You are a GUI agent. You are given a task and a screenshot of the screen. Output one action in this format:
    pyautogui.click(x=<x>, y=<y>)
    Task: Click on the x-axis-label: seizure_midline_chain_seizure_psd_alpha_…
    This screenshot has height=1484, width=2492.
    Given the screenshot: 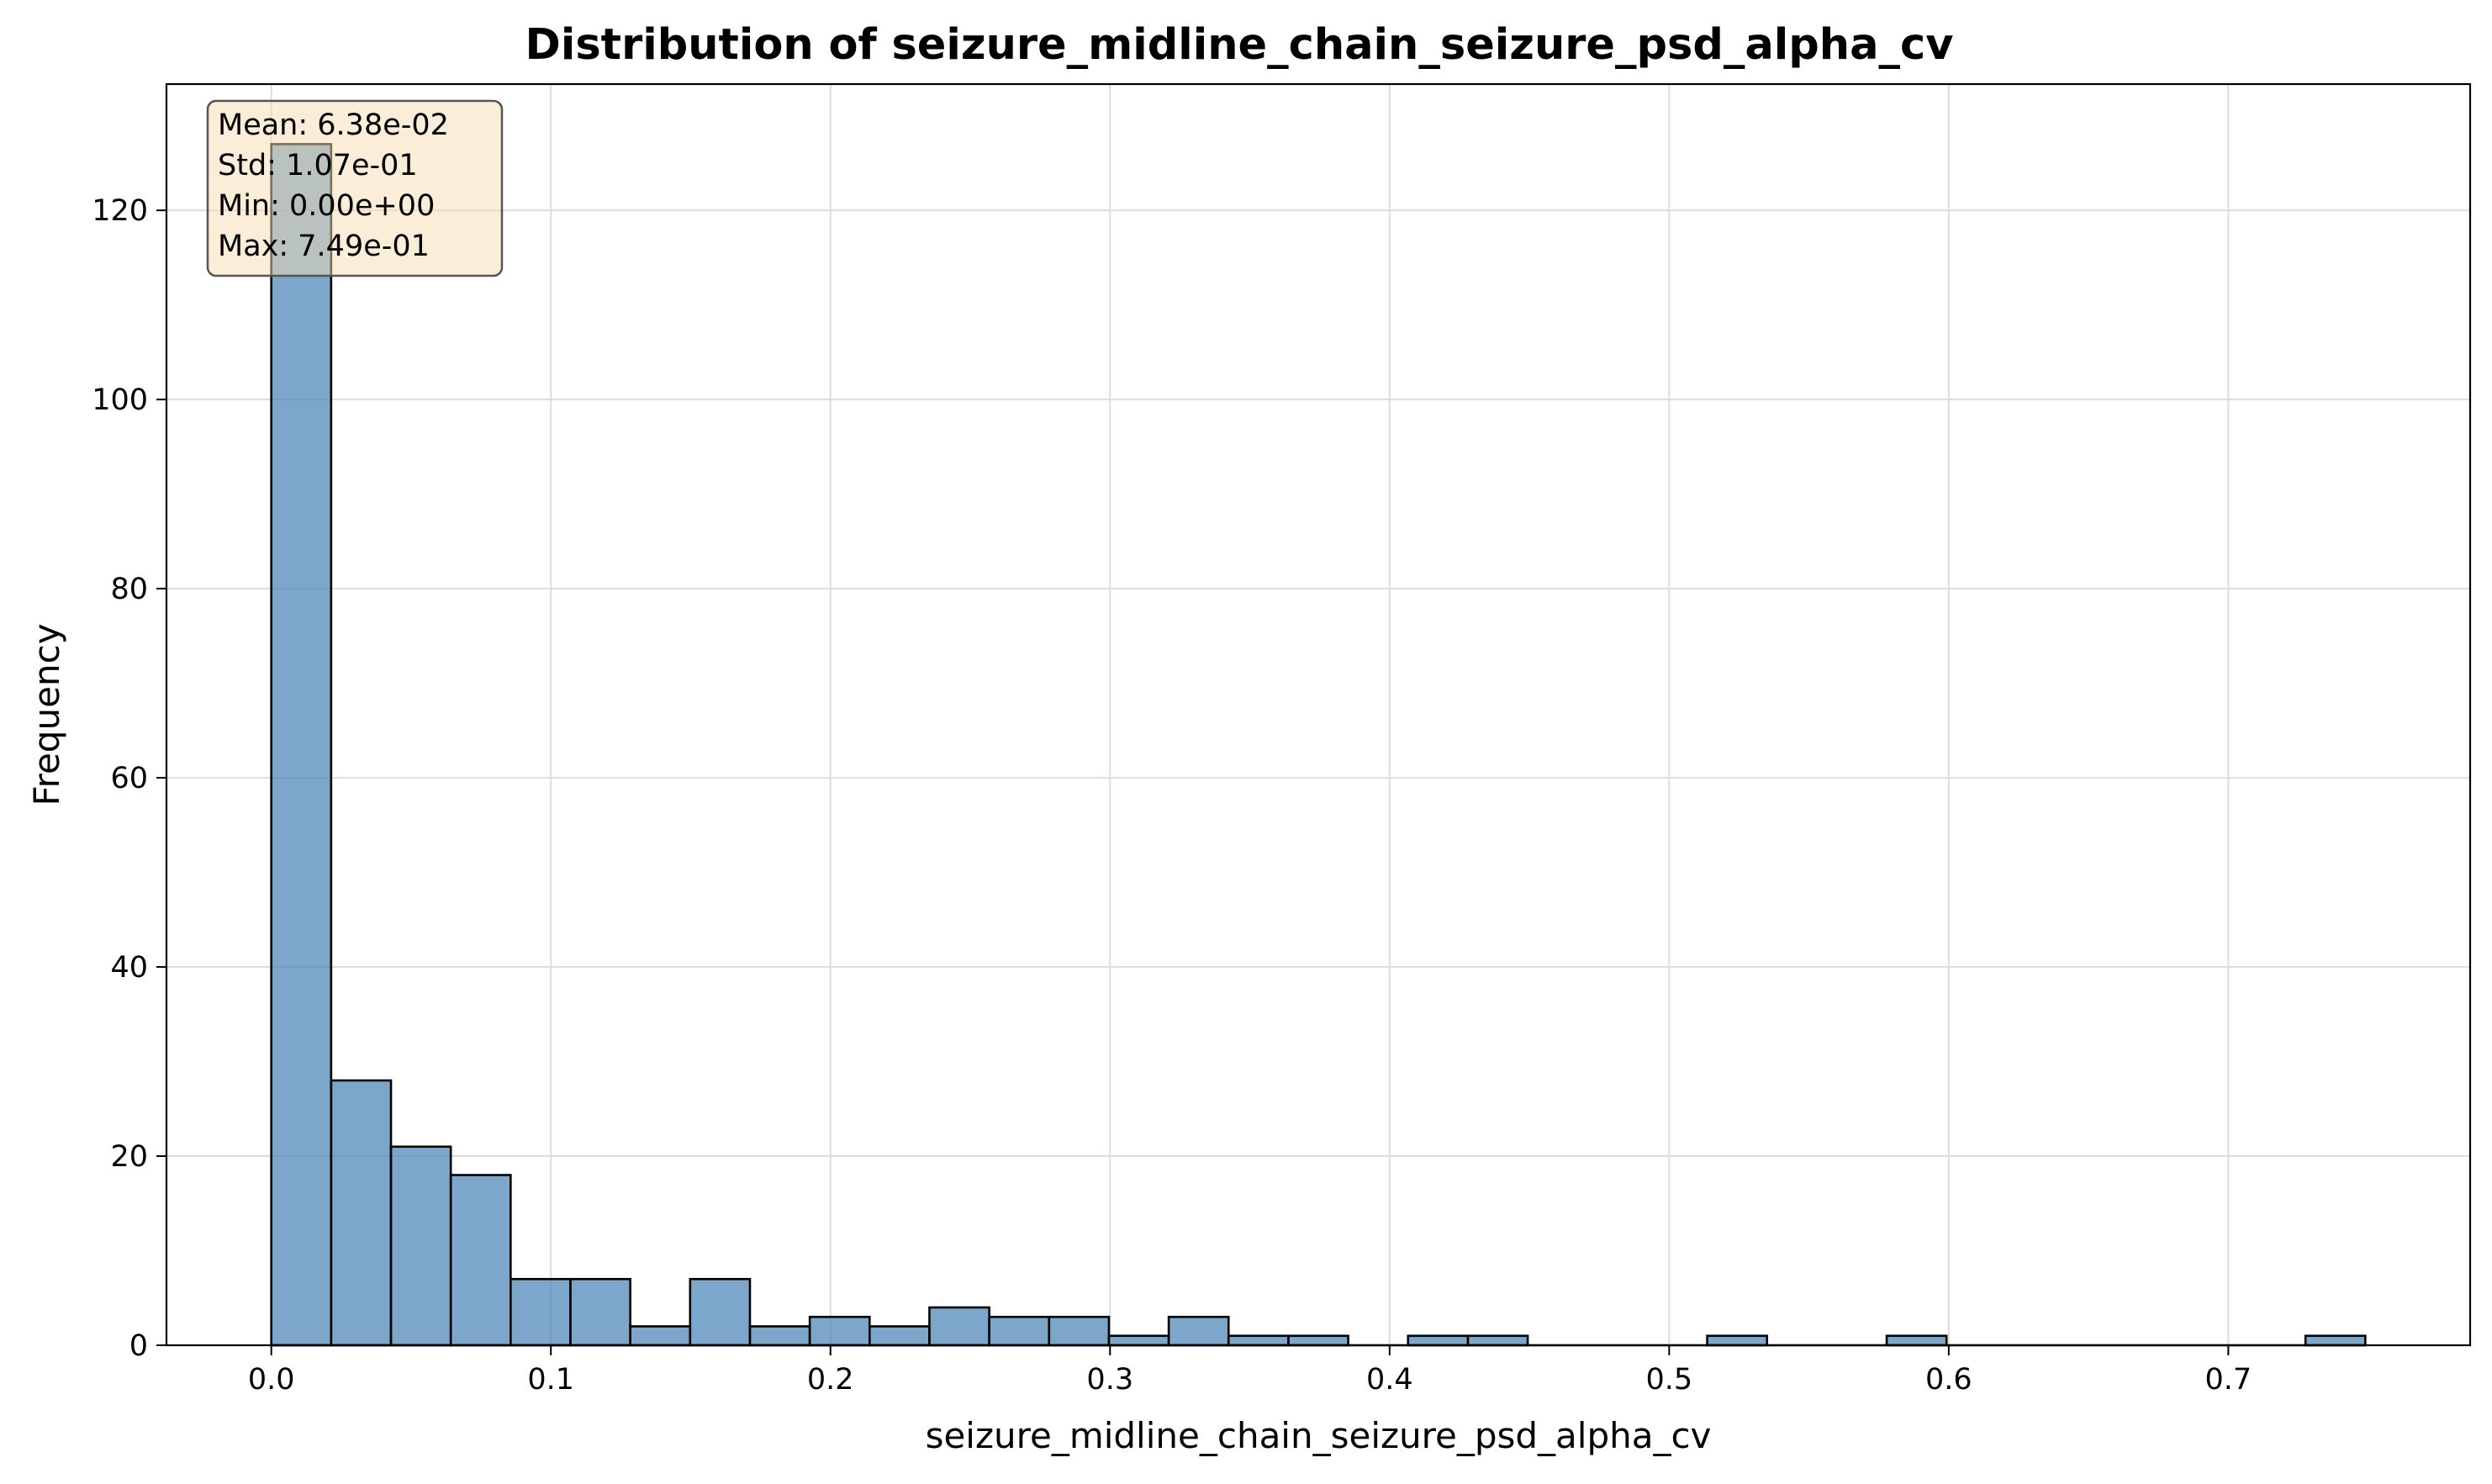 What is the action you would take?
    pyautogui.click(x=1319, y=1435)
    